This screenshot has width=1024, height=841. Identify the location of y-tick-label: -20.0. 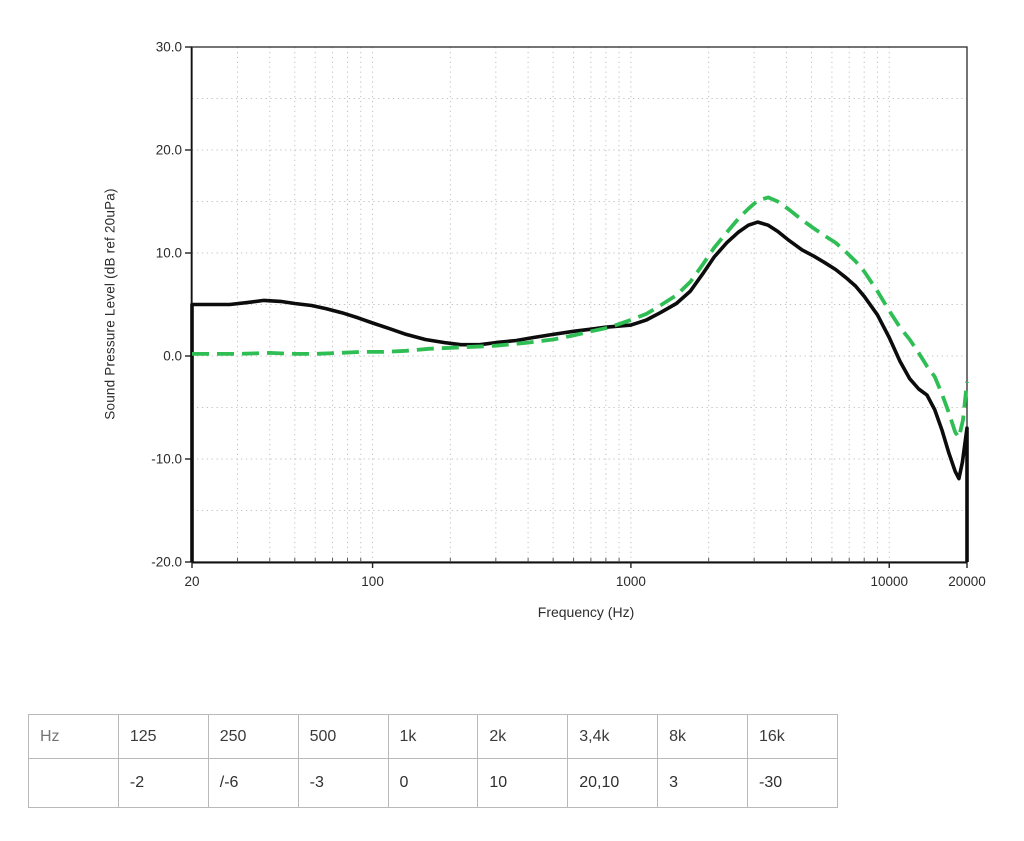
(166, 562).